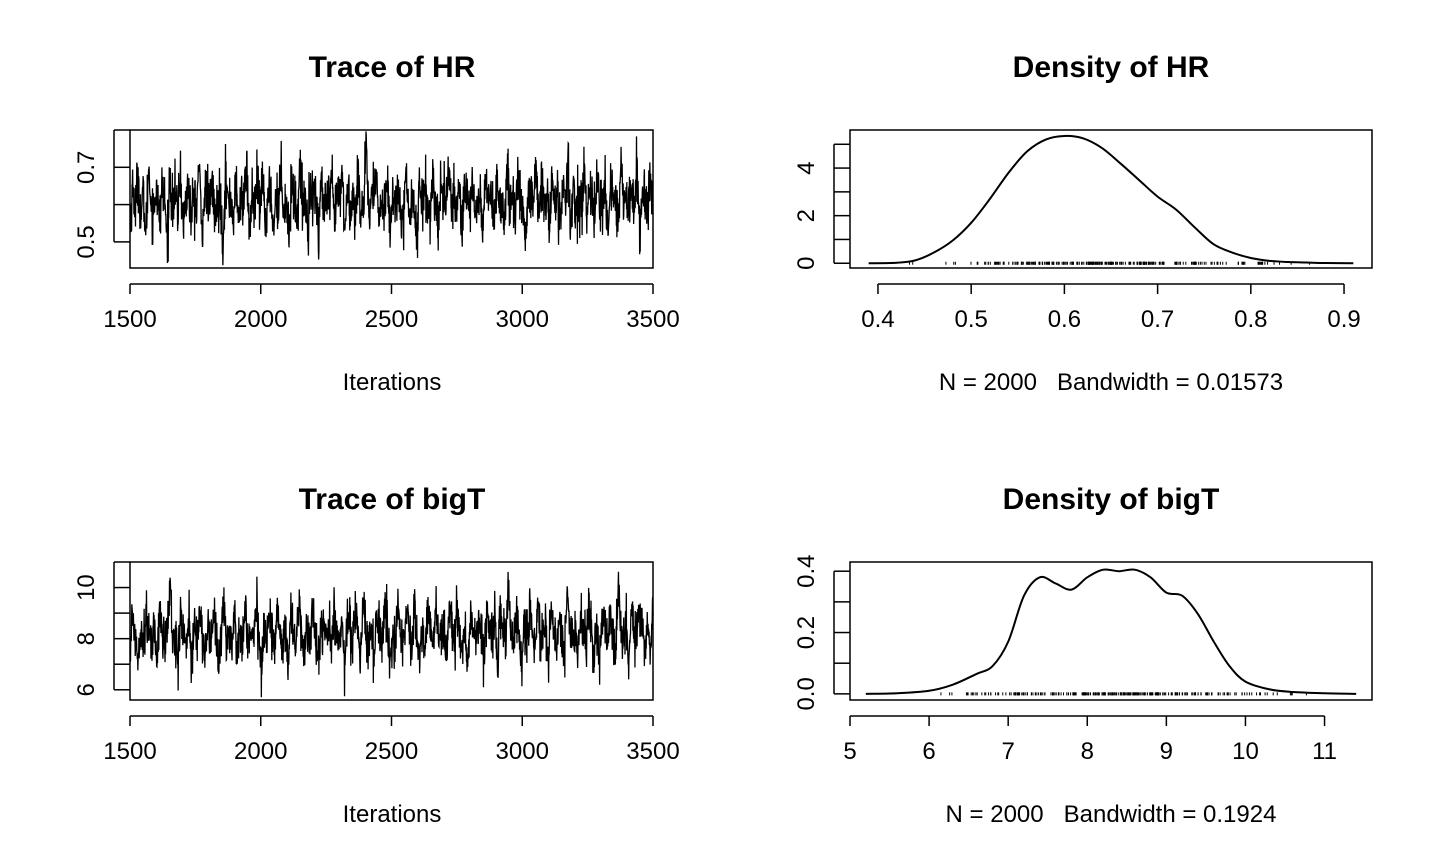  What do you see at coordinates (260, 319) in the screenshot?
I see `trace-hr-x-tick-label: 2000` at bounding box center [260, 319].